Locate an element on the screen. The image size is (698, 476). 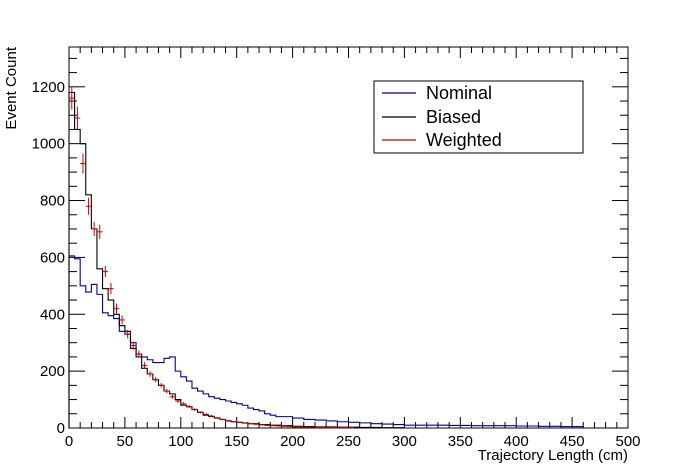
y-tick-label: 1000 is located at coordinates (48, 144).